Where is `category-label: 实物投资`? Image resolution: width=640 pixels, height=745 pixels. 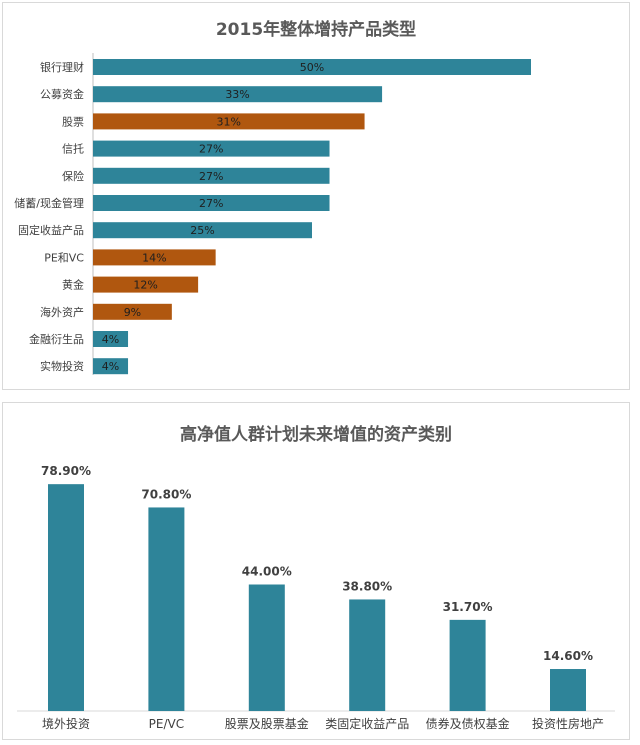 category-label: 实物投资 is located at coordinates (62, 366).